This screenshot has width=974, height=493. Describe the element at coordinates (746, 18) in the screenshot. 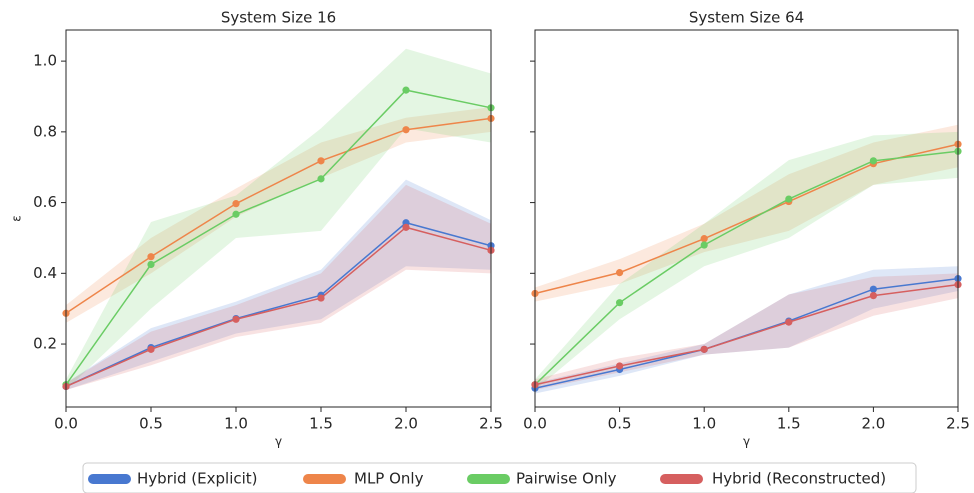

I see `chart-title: System Size 64` at that location.